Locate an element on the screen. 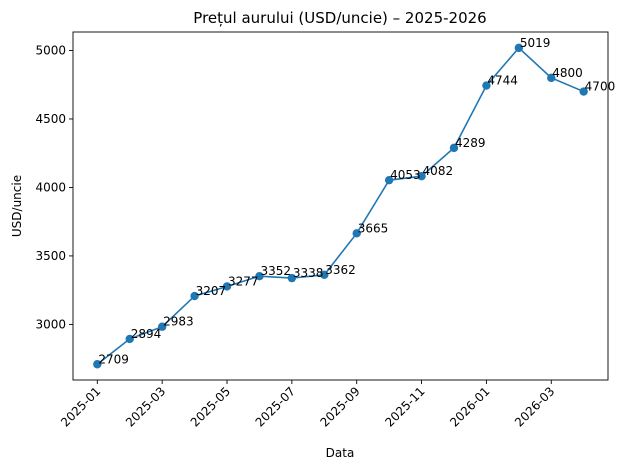  data-label: 4744 is located at coordinates (502, 81).